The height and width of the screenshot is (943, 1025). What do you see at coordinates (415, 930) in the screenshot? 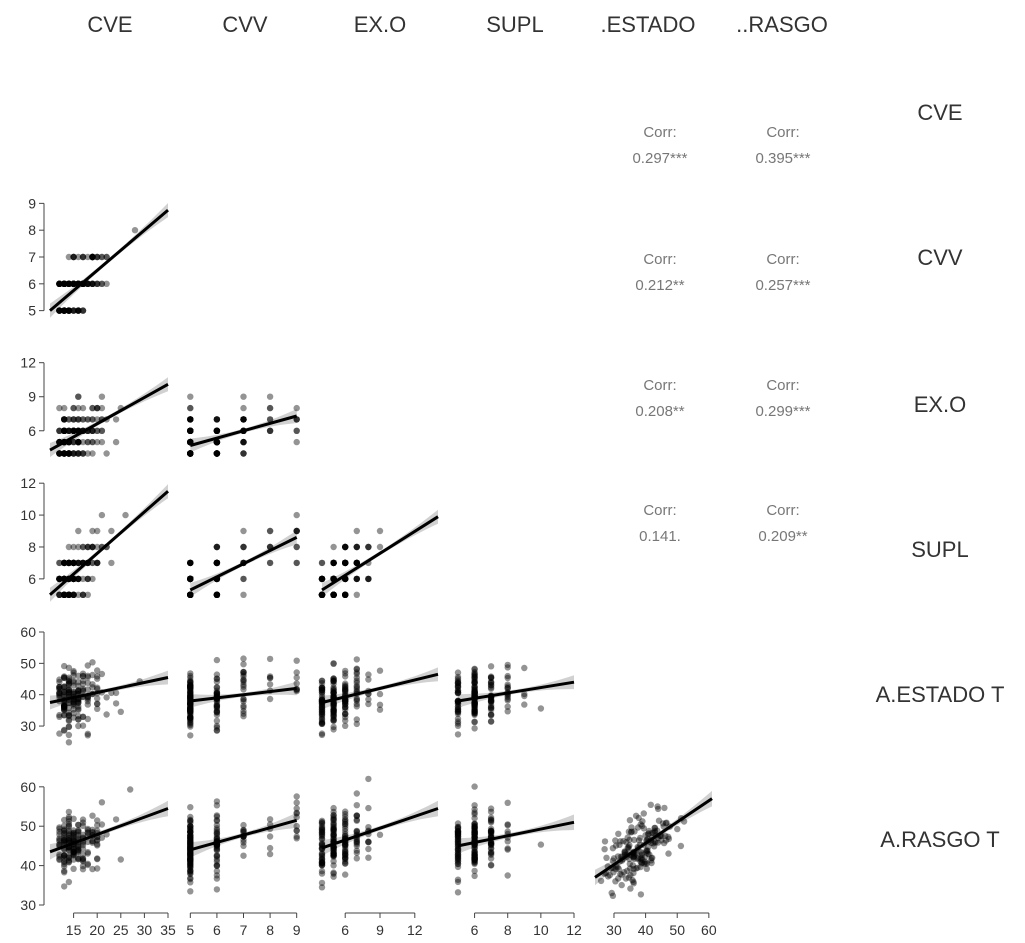
I see `x-tick-label: 12` at bounding box center [415, 930].